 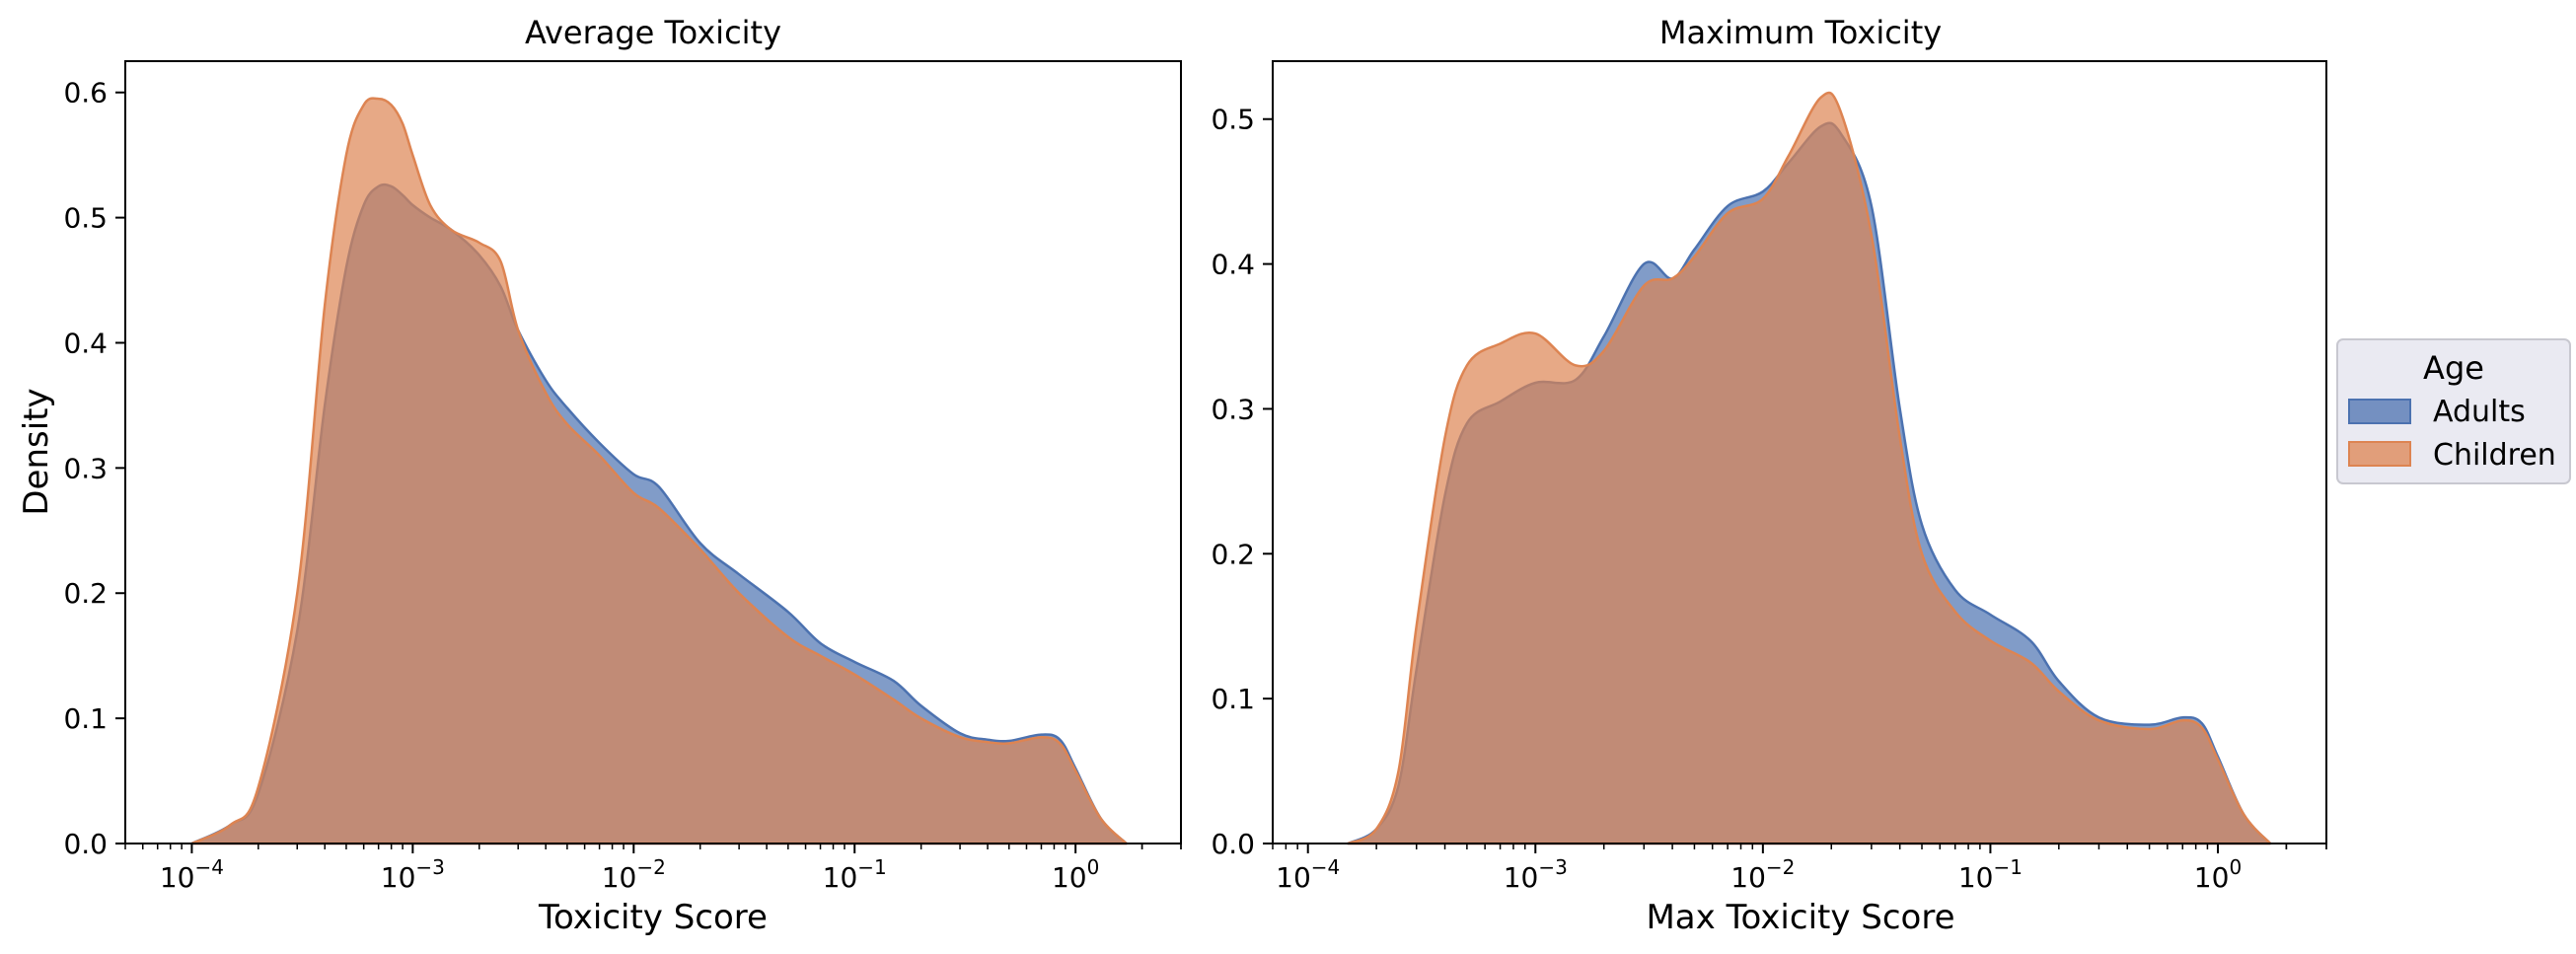 I want to click on legend-swatch-children, so click(x=2379, y=454).